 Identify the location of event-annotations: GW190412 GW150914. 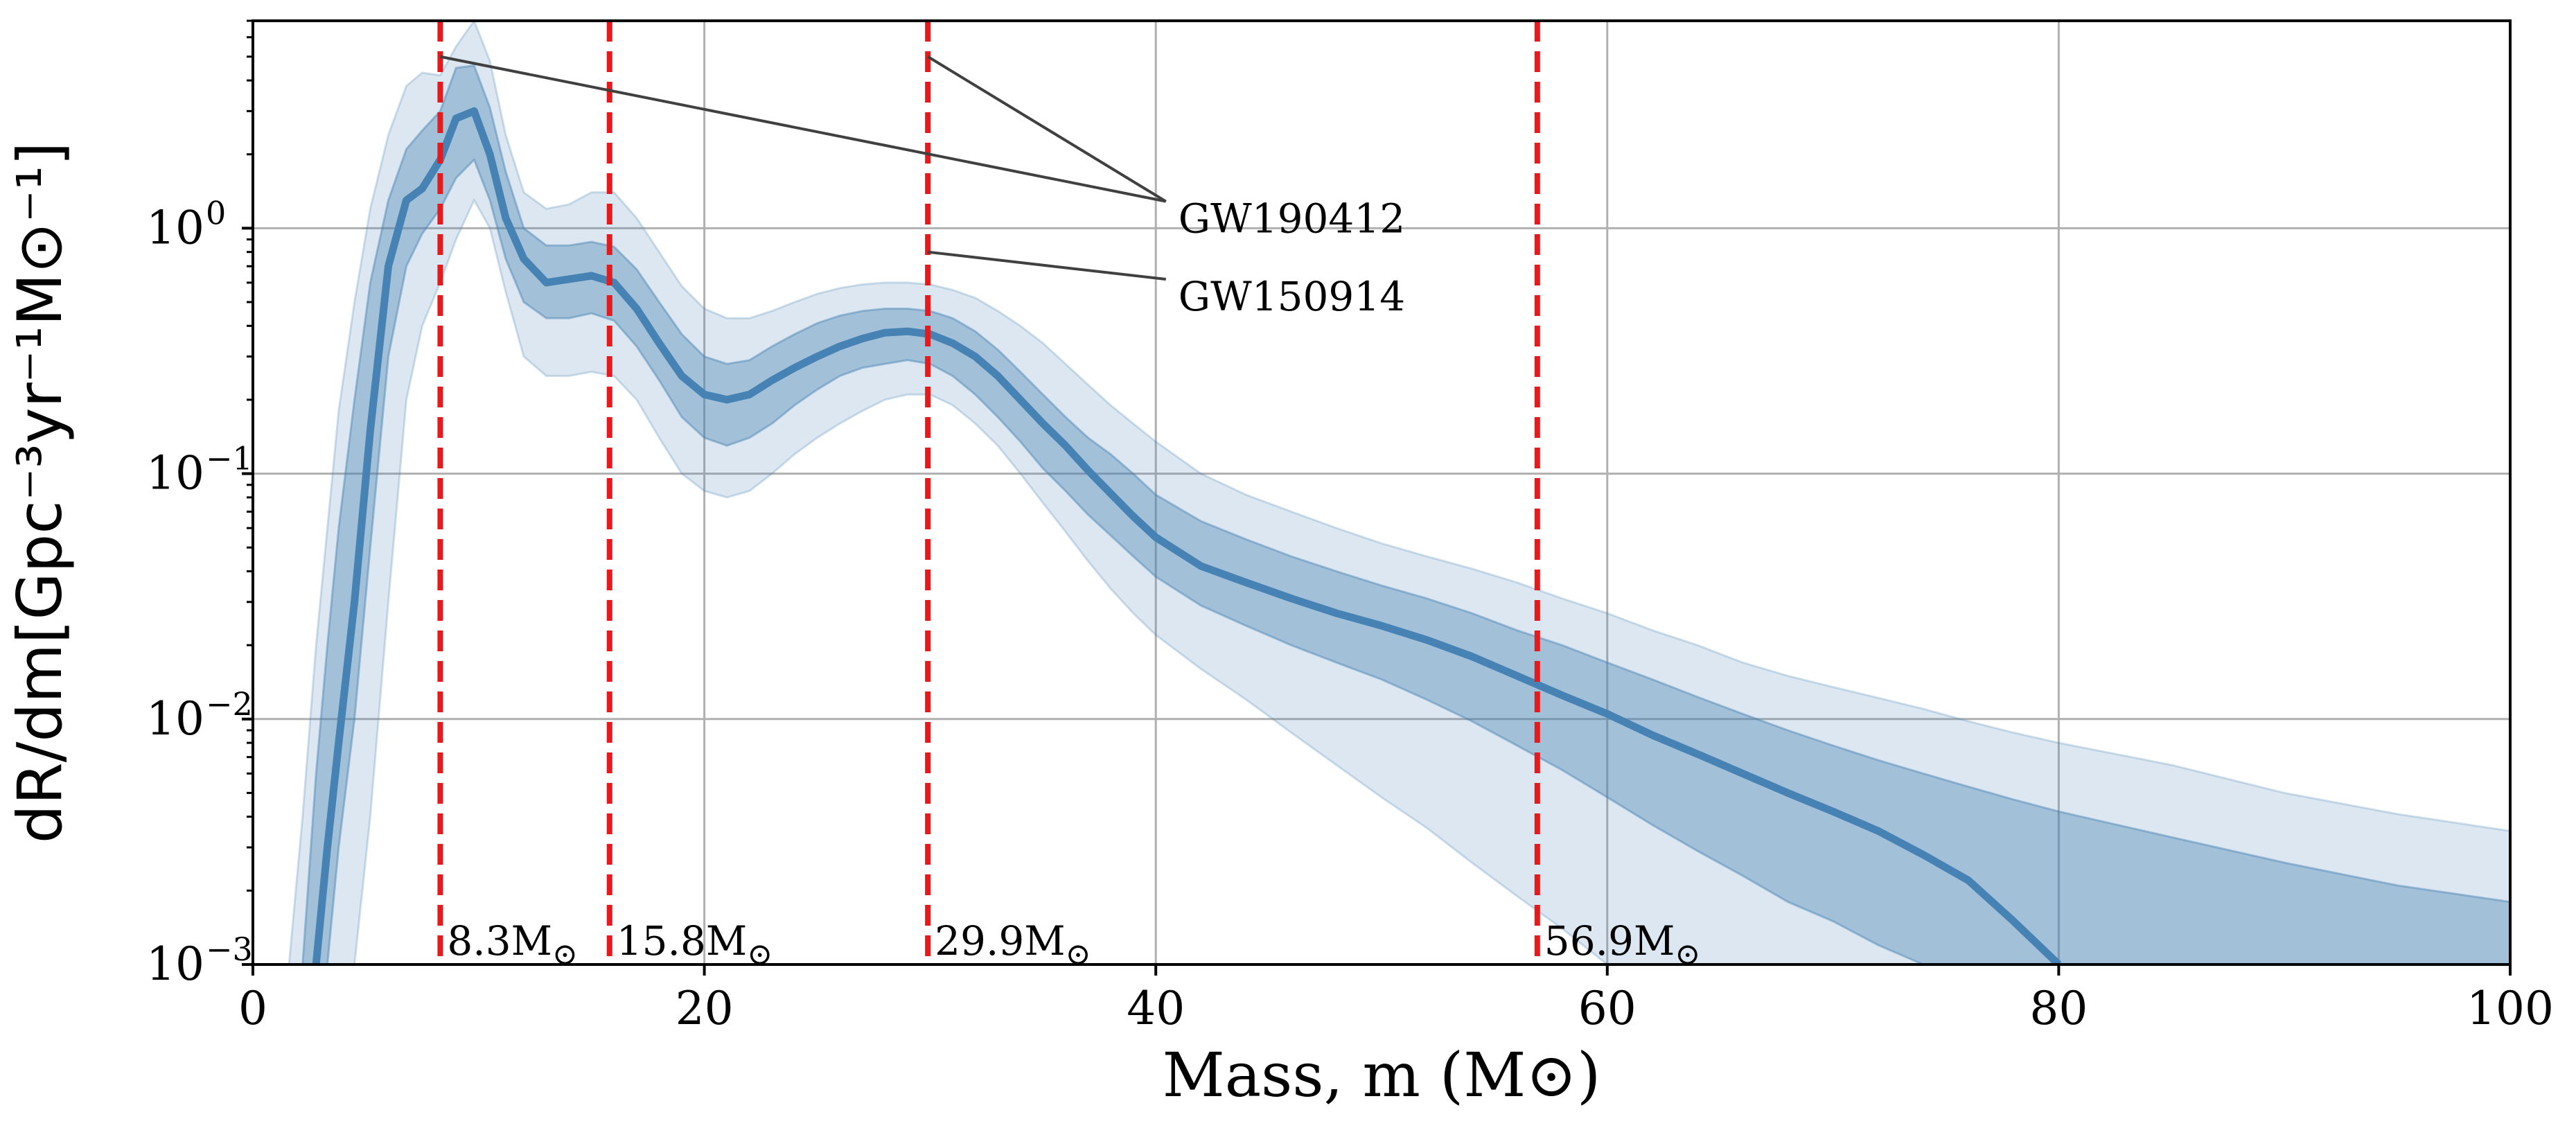
(922, 187).